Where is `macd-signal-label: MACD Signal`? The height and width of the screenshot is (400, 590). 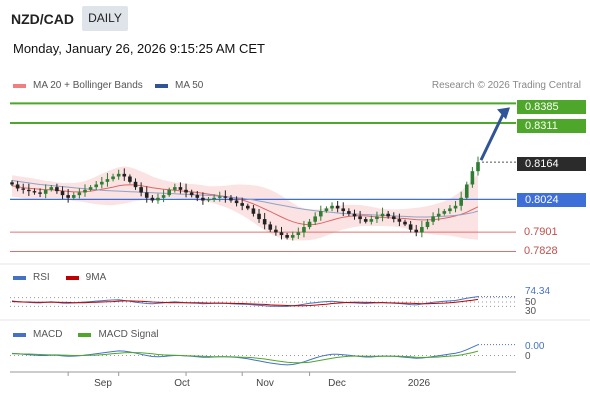
macd-signal-label: MACD Signal is located at coordinates (128, 334).